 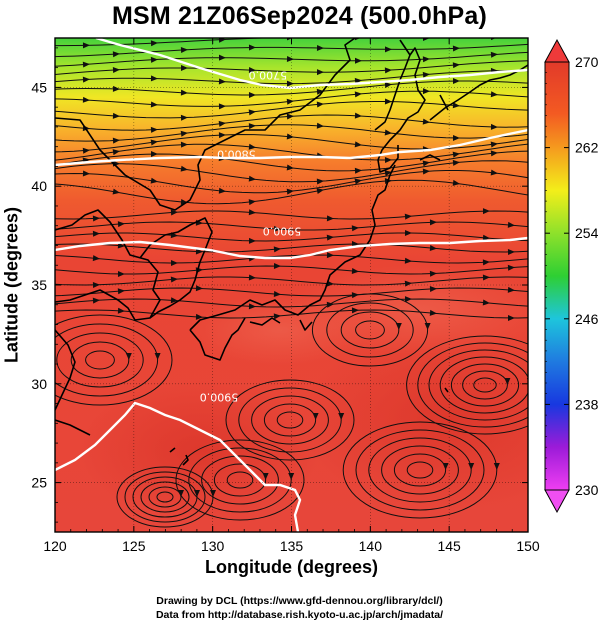 What do you see at coordinates (39, 483) in the screenshot?
I see `y-tick-label: 25` at bounding box center [39, 483].